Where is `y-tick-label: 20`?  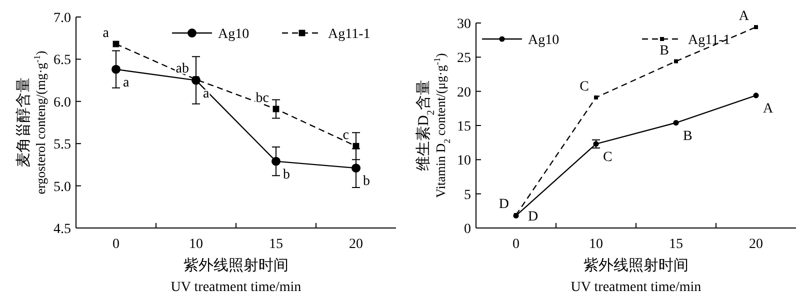 y-tick-label: 20 is located at coordinates (464, 92).